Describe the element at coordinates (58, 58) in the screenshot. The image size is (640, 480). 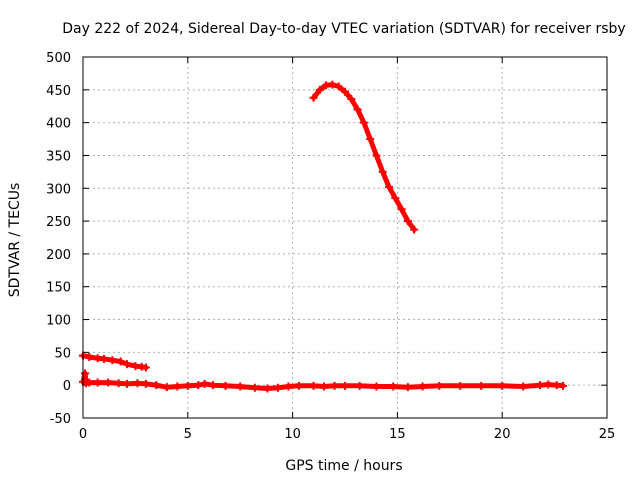
I see `y-tick-label: 500` at that location.